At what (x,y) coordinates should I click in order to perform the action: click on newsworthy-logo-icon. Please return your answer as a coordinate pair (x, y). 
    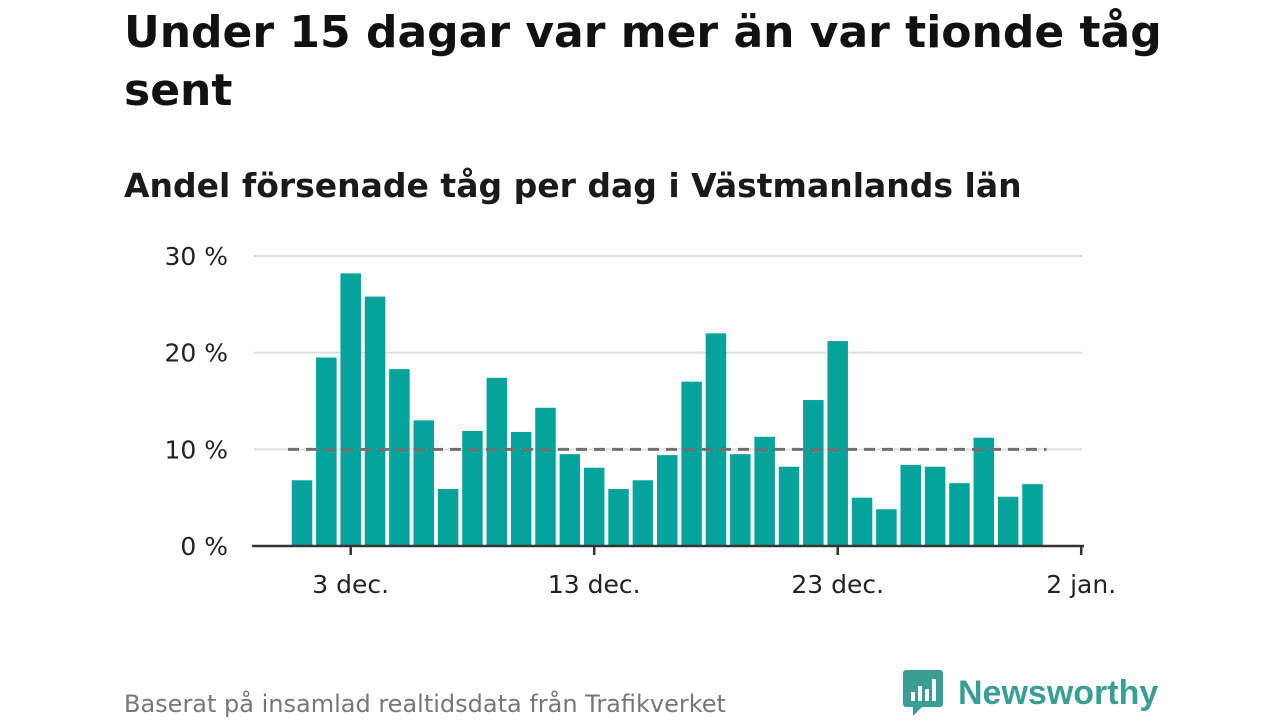
    Looking at the image, I should click on (923, 693).